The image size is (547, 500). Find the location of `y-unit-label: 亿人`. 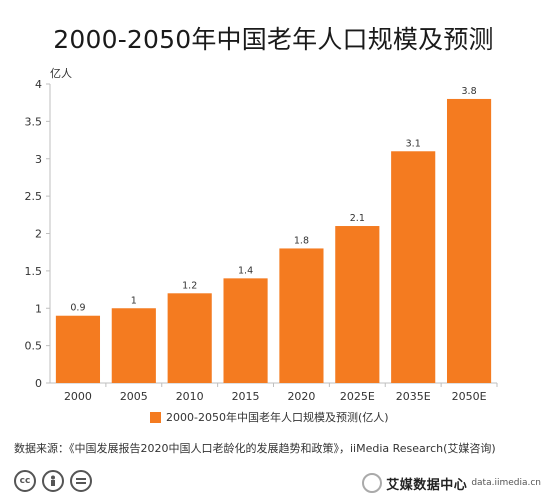

y-unit-label: 亿人 is located at coordinates (61, 73).